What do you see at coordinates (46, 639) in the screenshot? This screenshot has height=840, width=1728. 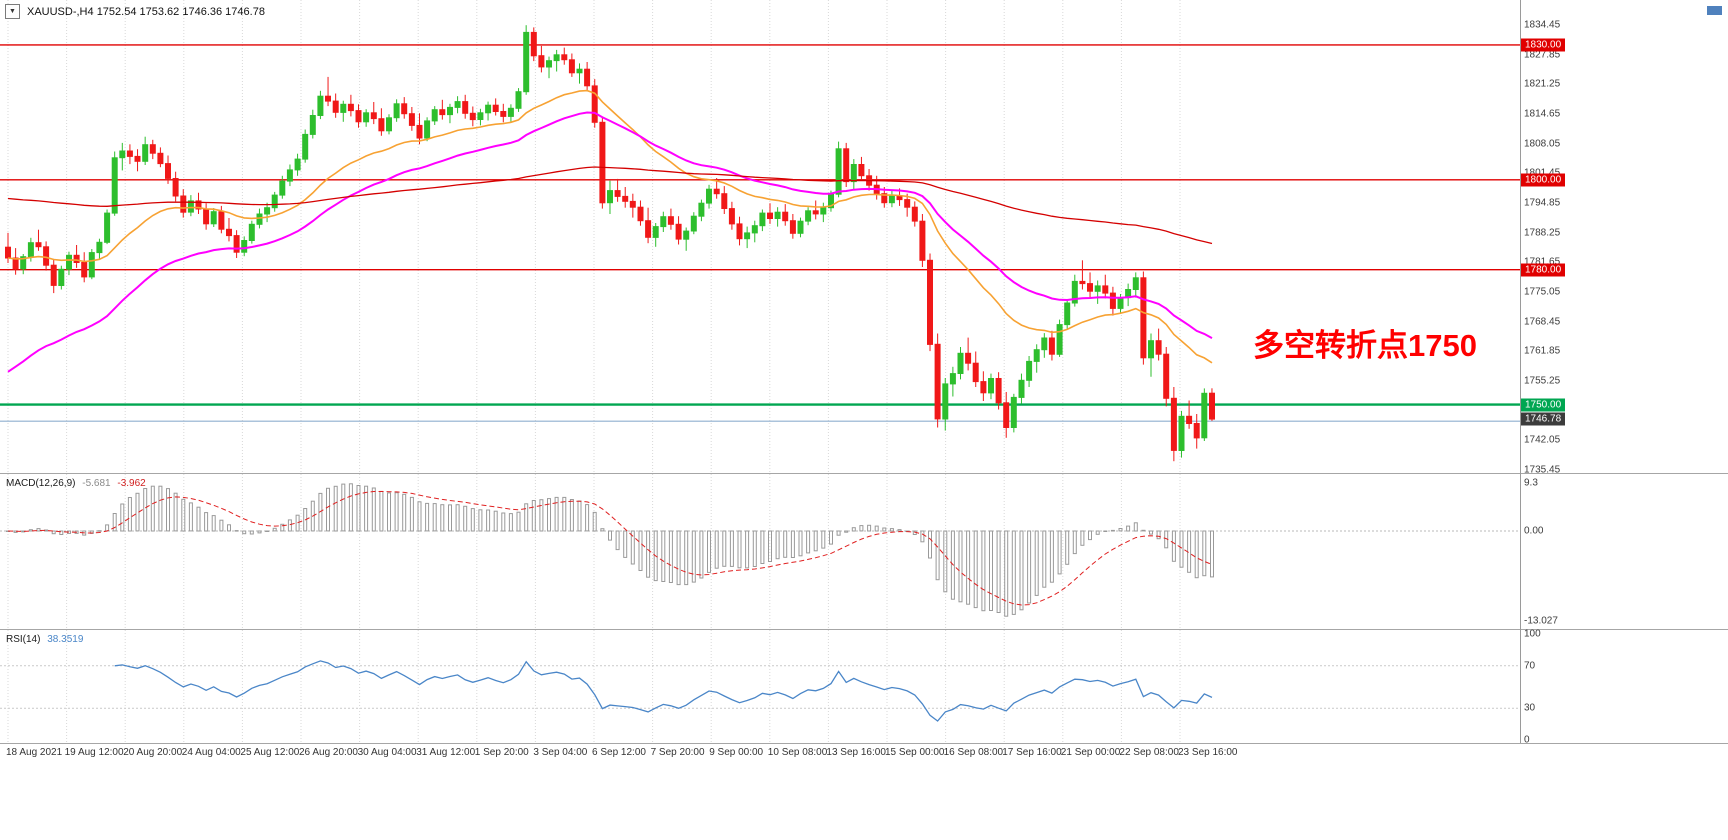 I see `rsi-indicator-label: RSI(14) 38.3519` at bounding box center [46, 639].